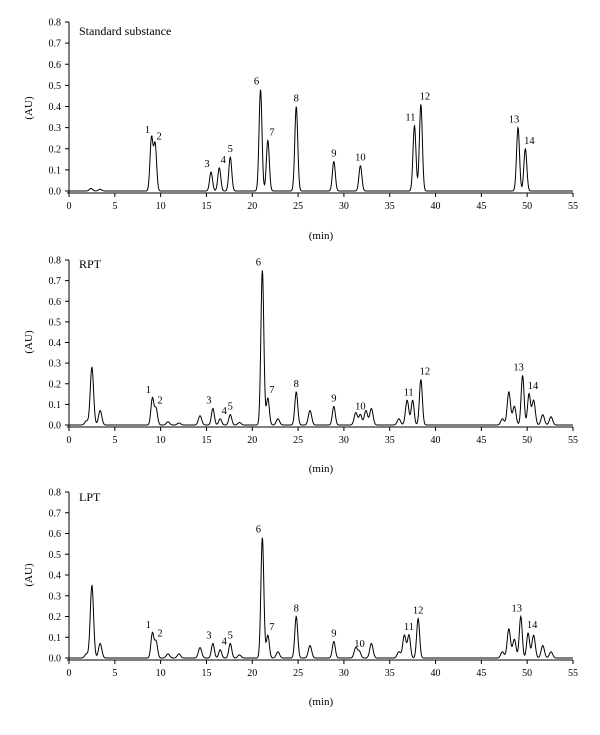 This screenshot has width=600, height=735. What do you see at coordinates (90, 497) in the screenshot?
I see `panel-title: LPT` at bounding box center [90, 497].